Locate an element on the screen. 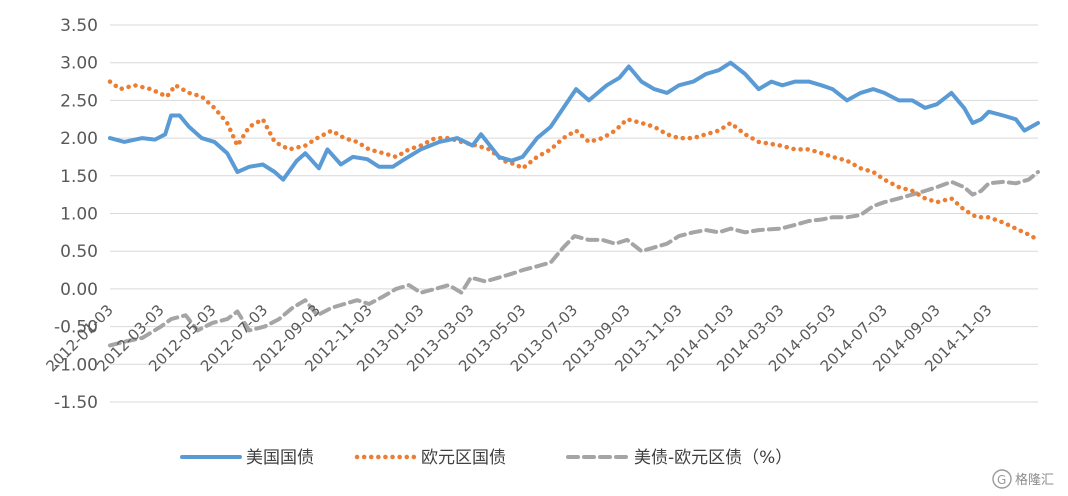 The width and height of the screenshot is (1068, 496). y-tick-label: -1.50 is located at coordinates (76, 403).